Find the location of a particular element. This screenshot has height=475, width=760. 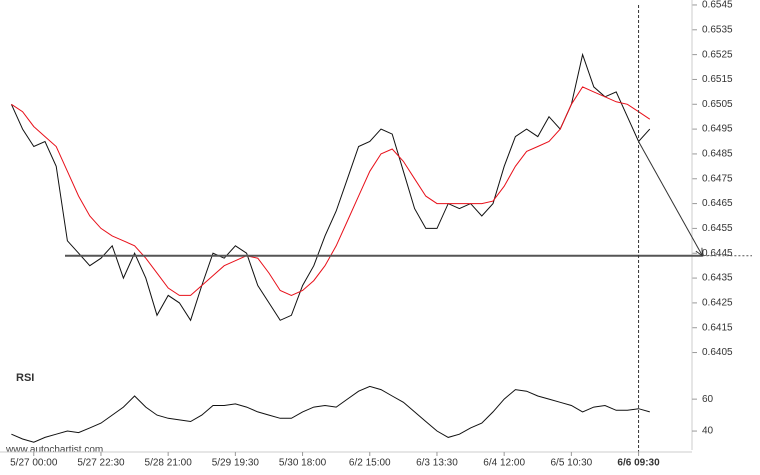

y-tick-label: 0.6475 is located at coordinates (717, 178).